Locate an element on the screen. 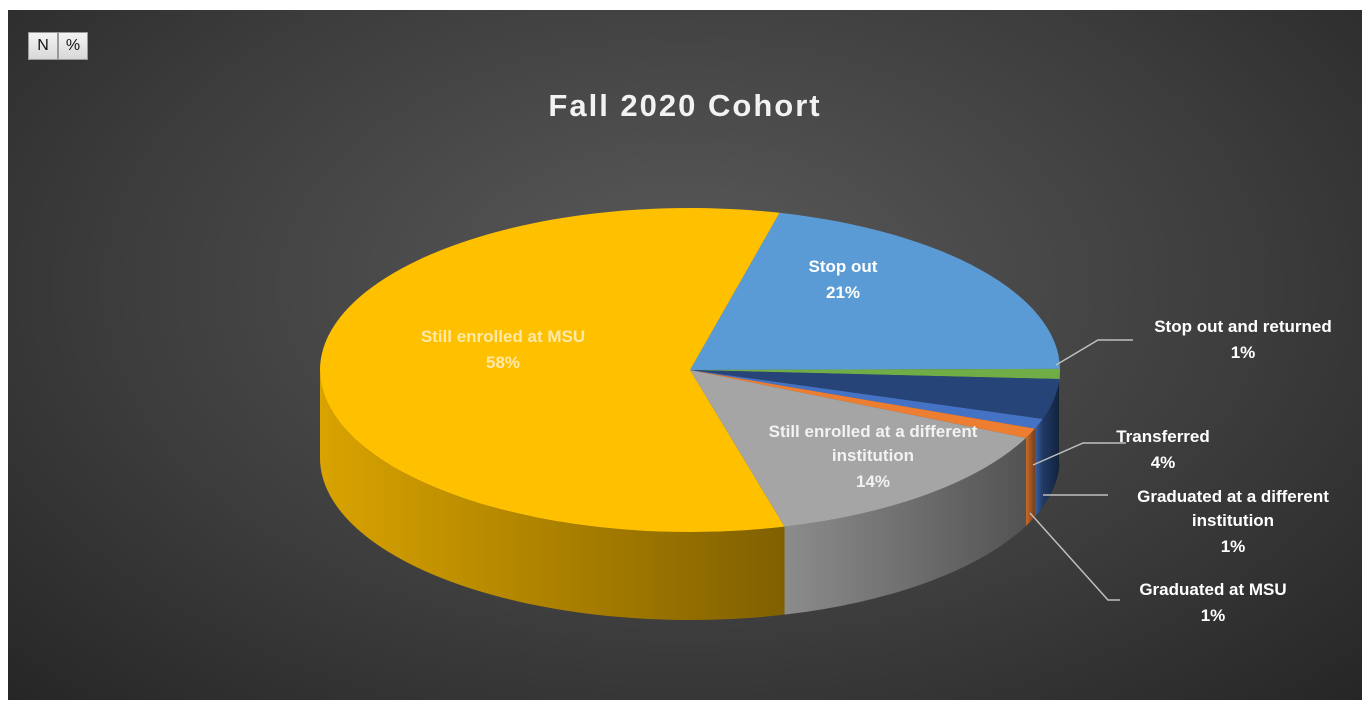  value-label: 21% is located at coordinates (843, 292).